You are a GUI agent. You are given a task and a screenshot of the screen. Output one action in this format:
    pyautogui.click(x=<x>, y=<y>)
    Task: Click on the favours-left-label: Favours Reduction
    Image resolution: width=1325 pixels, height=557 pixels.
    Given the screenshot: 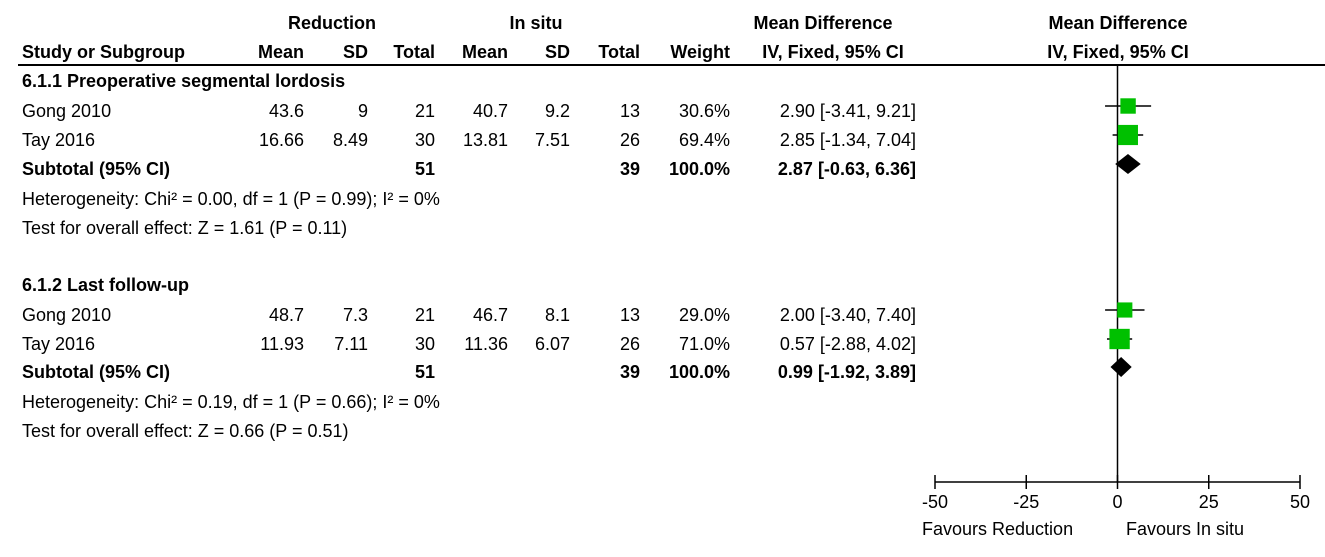 What is the action you would take?
    pyautogui.click(x=998, y=529)
    